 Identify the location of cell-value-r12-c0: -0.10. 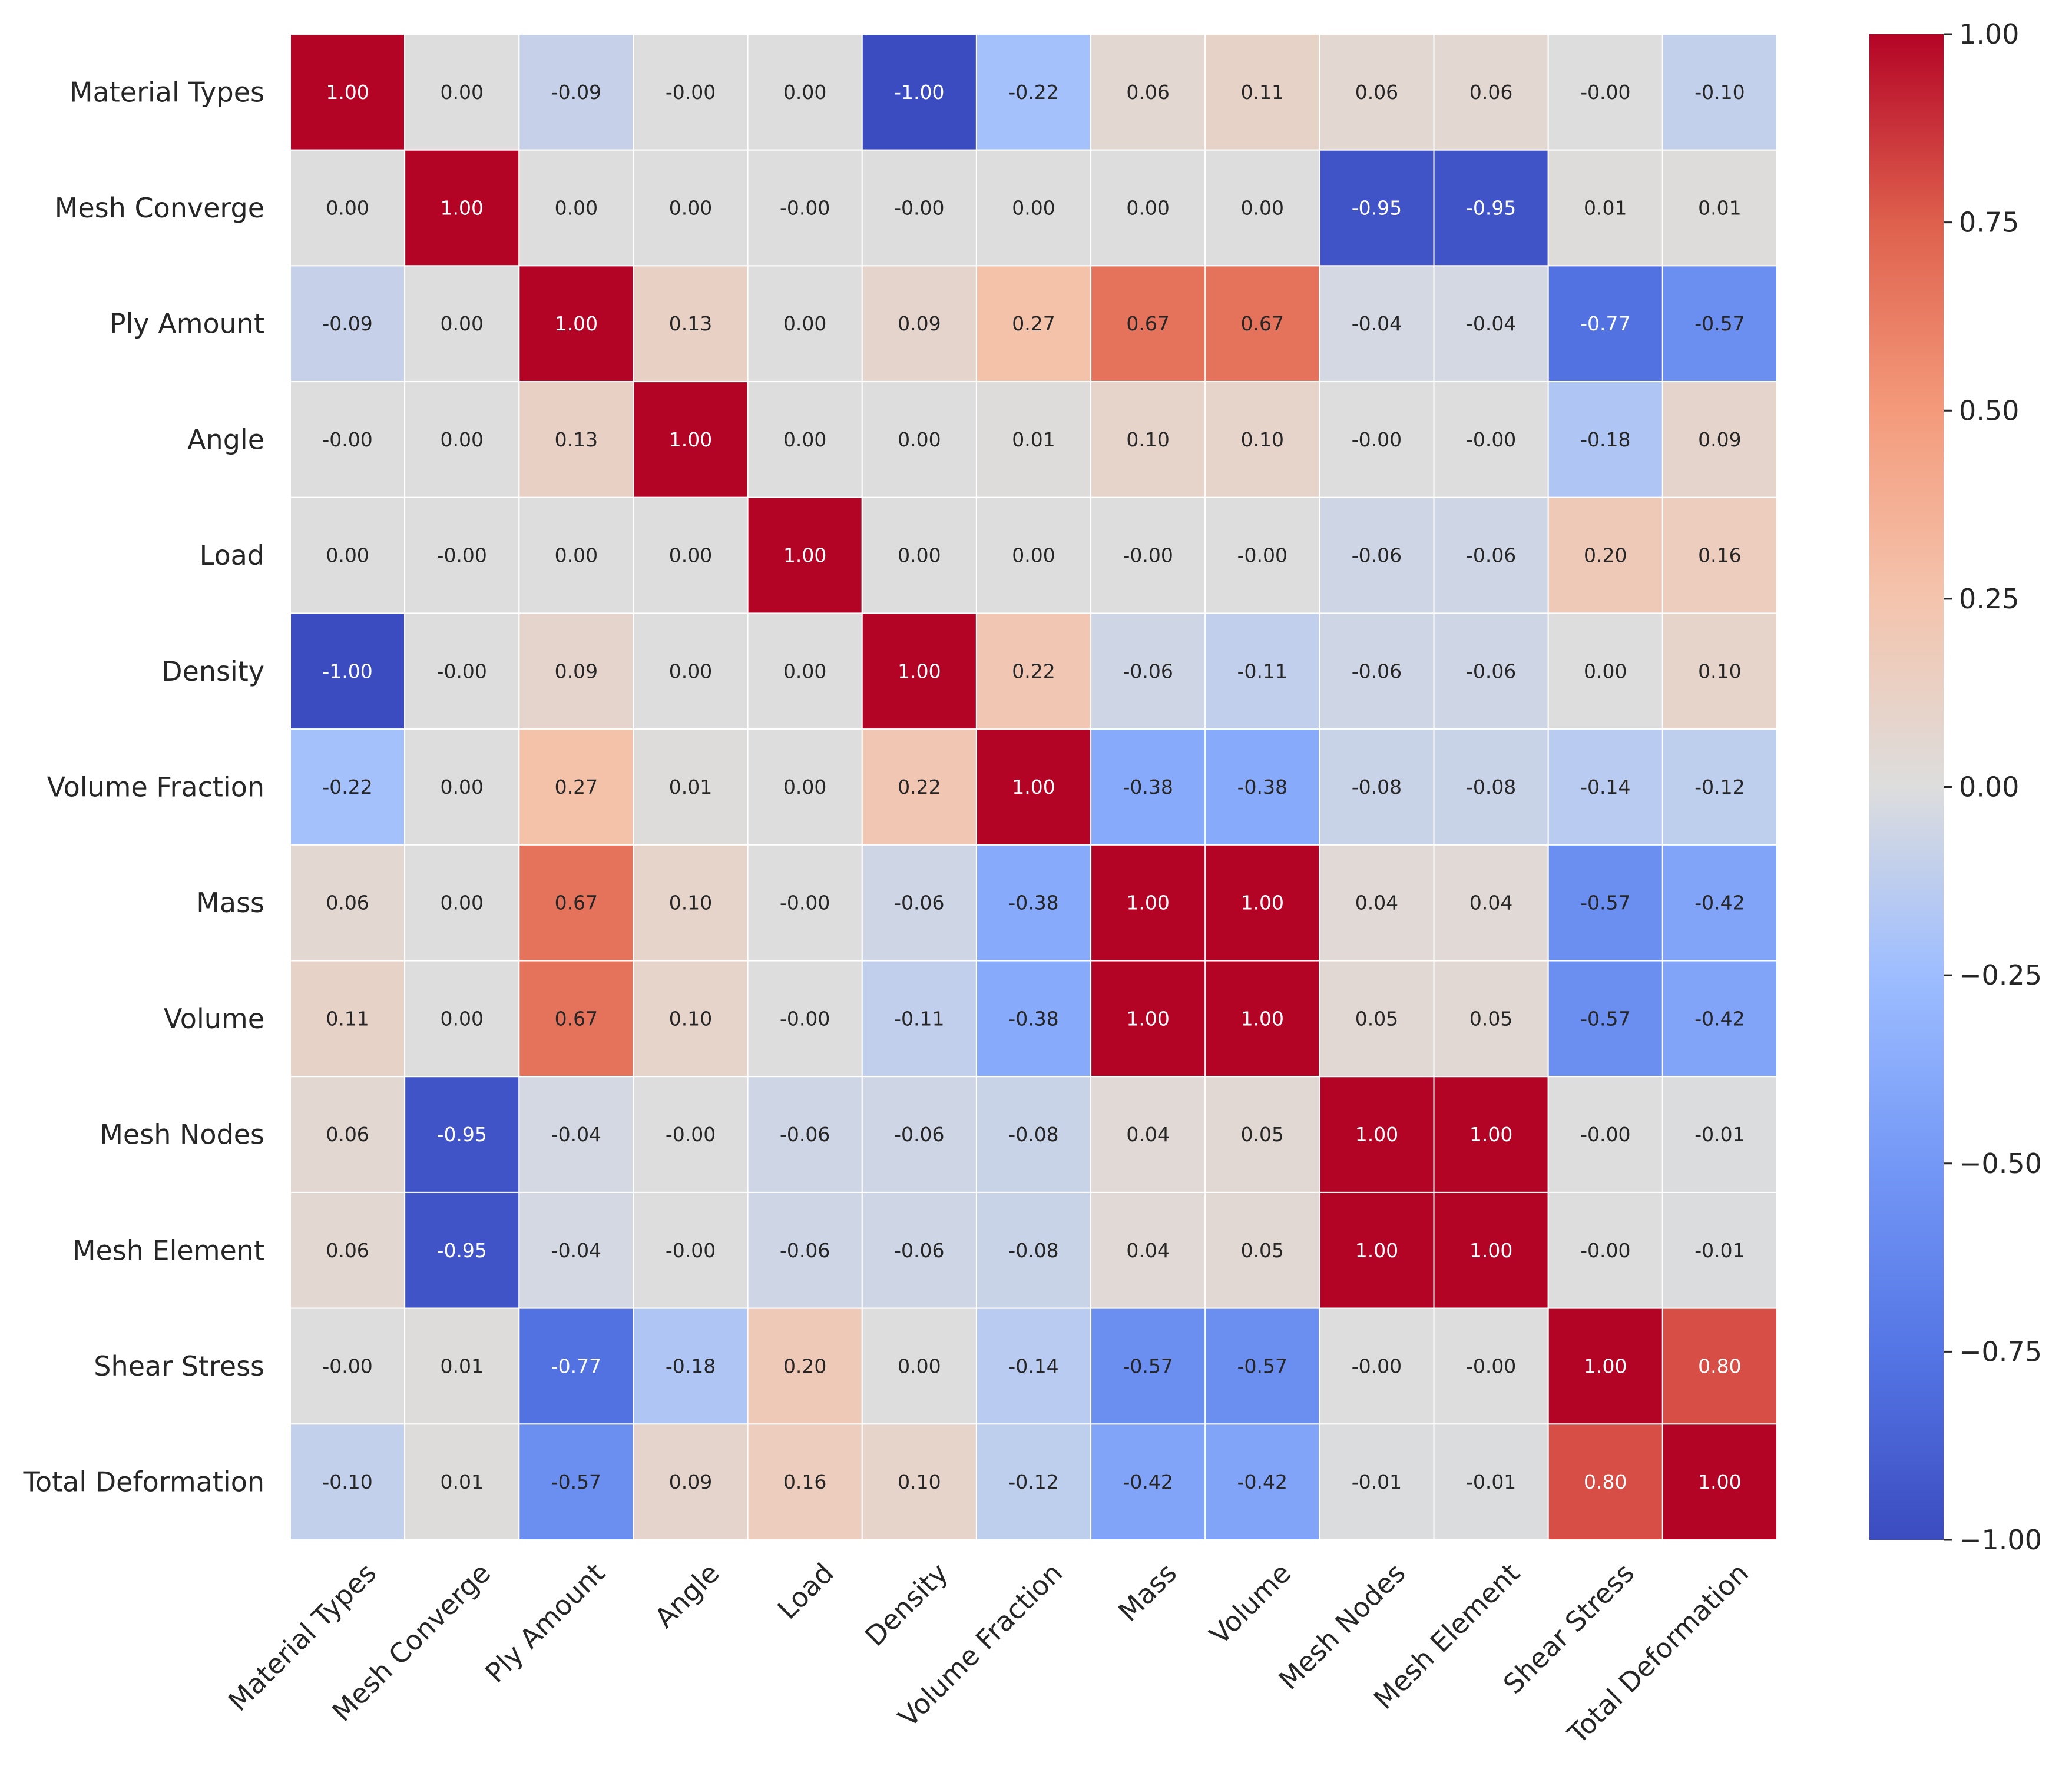
(347, 1481).